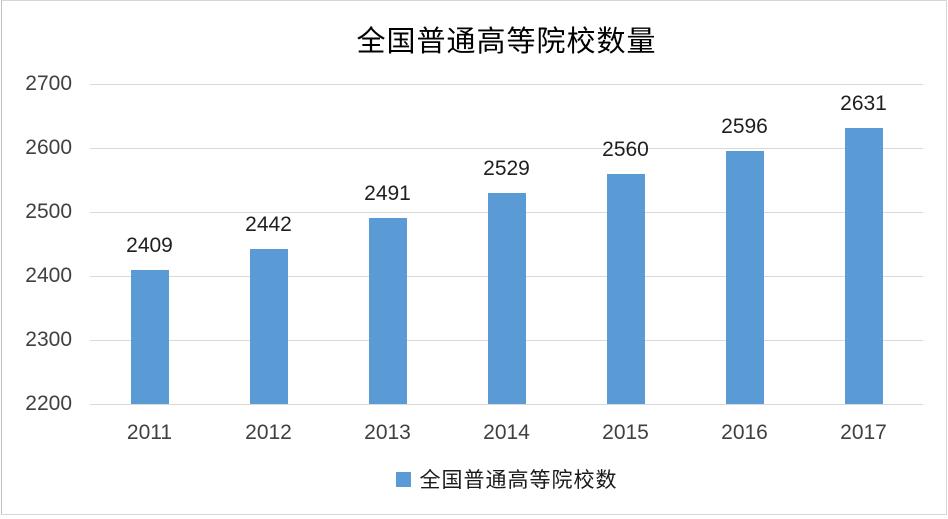 The image size is (948, 519). Describe the element at coordinates (268, 224) in the screenshot. I see `bar-value-label: 2442` at that location.